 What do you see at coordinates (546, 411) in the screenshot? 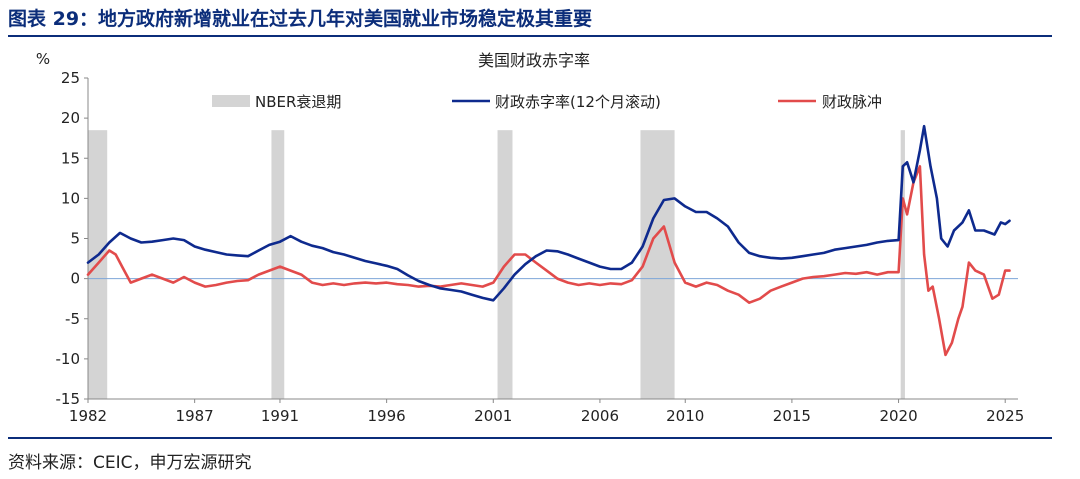
I see `x-axis: 1982 1987 1991 1996 2001 2006 2010 2015 2020 2025` at bounding box center [546, 411].